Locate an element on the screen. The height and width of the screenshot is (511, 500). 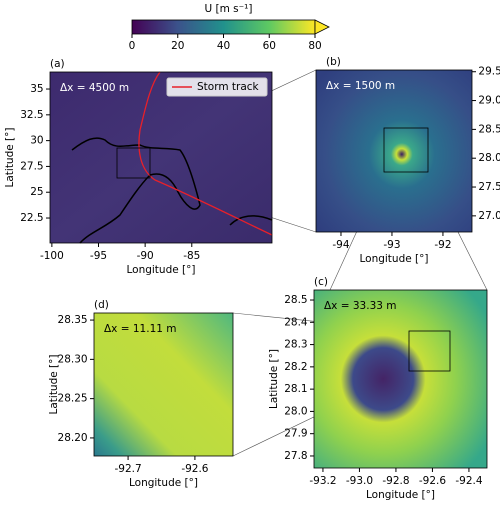
x-tick-label: -93.2 is located at coordinates (322, 481).